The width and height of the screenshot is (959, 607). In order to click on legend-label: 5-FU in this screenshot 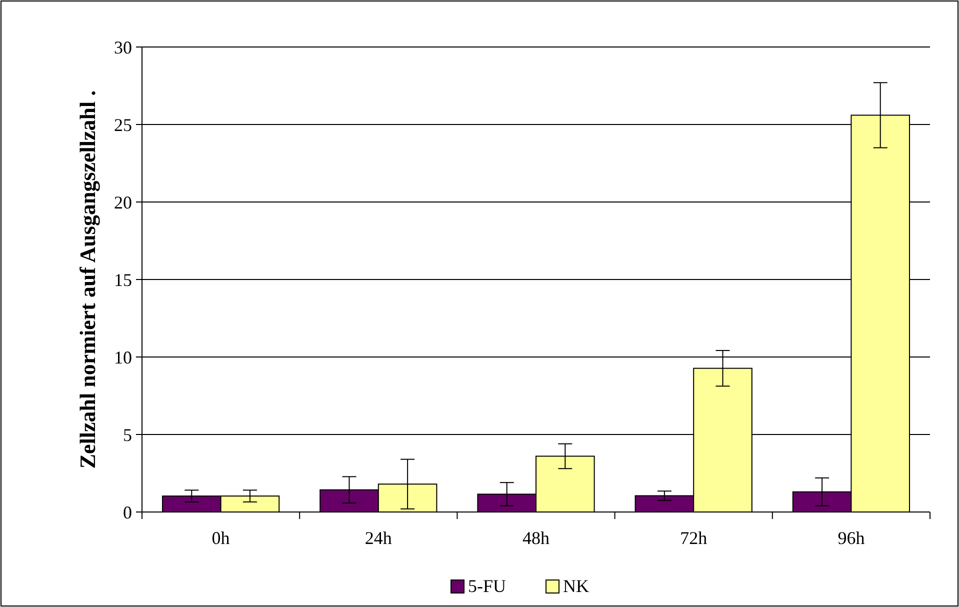, I will do `click(487, 586)`.